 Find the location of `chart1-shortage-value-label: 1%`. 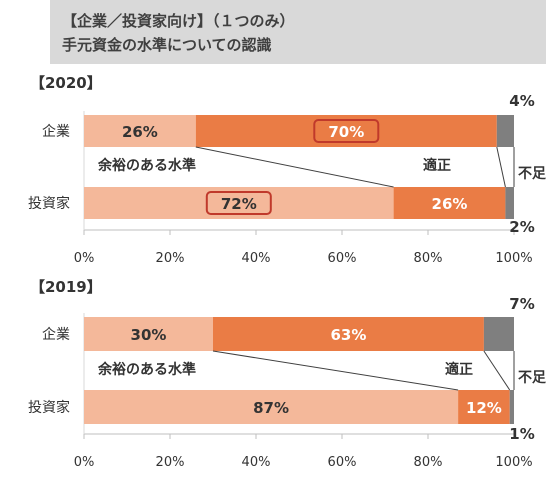

chart1-shortage-value-label: 1% is located at coordinates (521, 434).